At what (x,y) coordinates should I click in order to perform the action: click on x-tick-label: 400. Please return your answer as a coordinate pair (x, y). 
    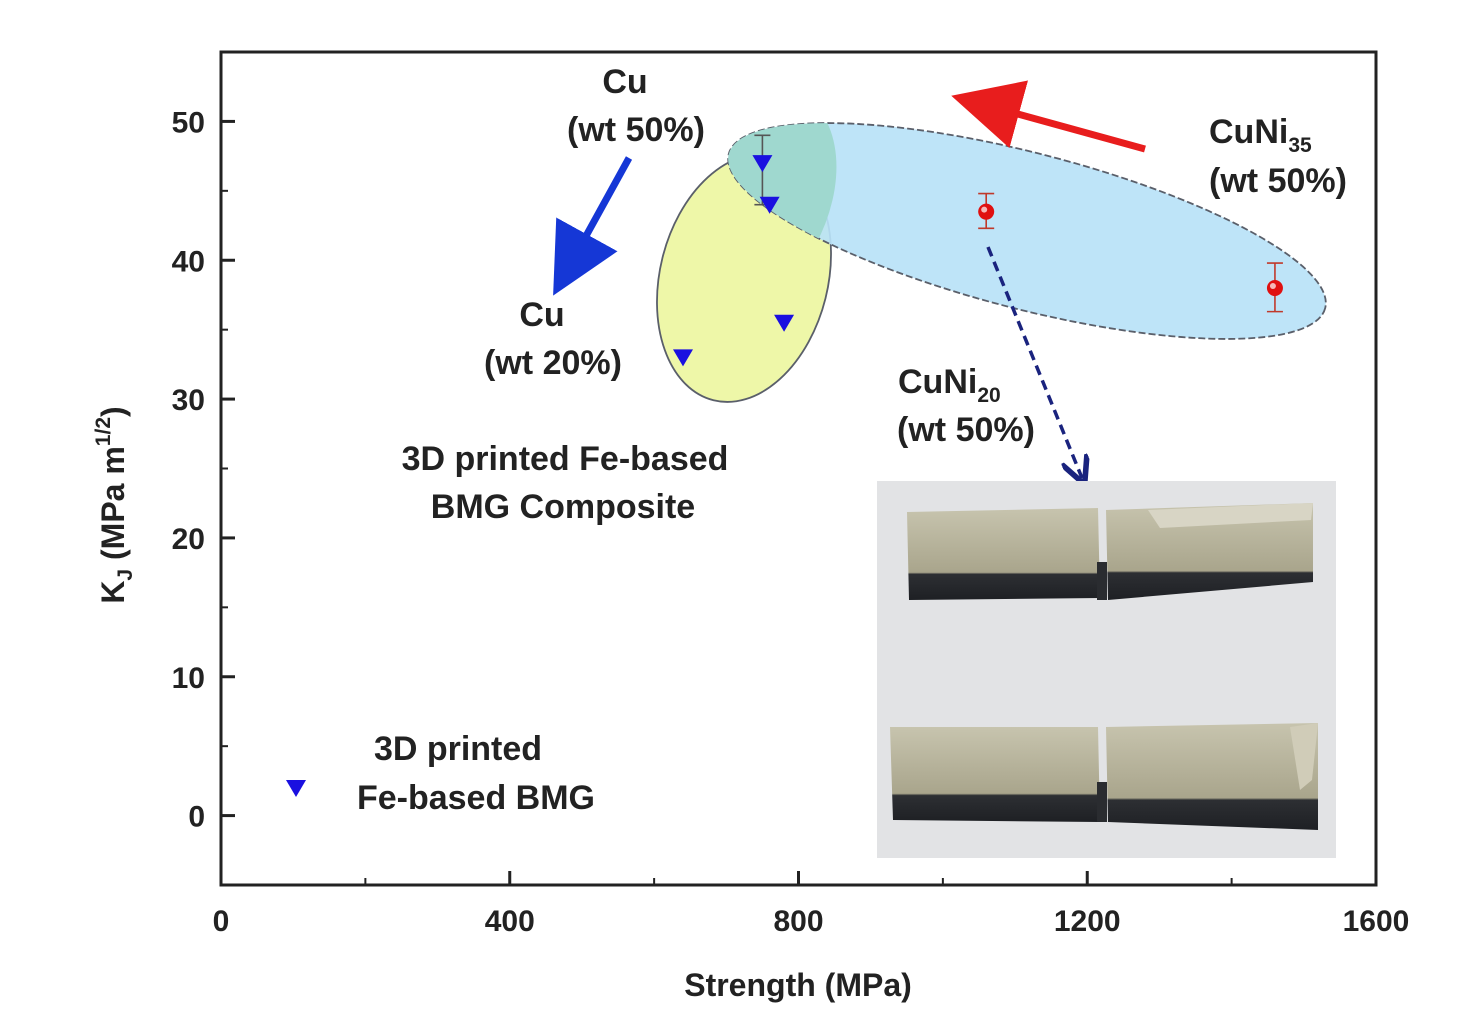
    Looking at the image, I should click on (510, 921).